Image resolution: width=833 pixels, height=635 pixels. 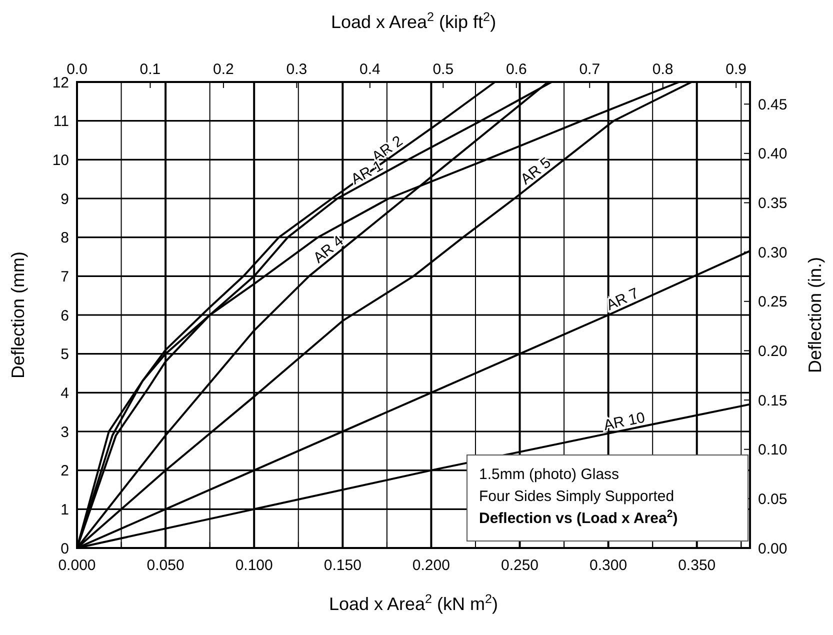 What do you see at coordinates (576, 496) in the screenshot?
I see `annotation: Four Sides Simply Supported` at bounding box center [576, 496].